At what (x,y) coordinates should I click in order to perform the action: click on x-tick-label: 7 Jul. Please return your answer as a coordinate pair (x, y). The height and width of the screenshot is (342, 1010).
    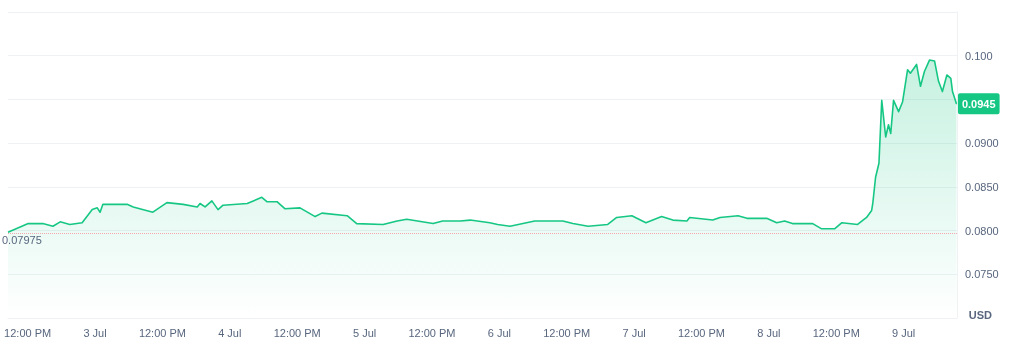
    Looking at the image, I should click on (634, 332).